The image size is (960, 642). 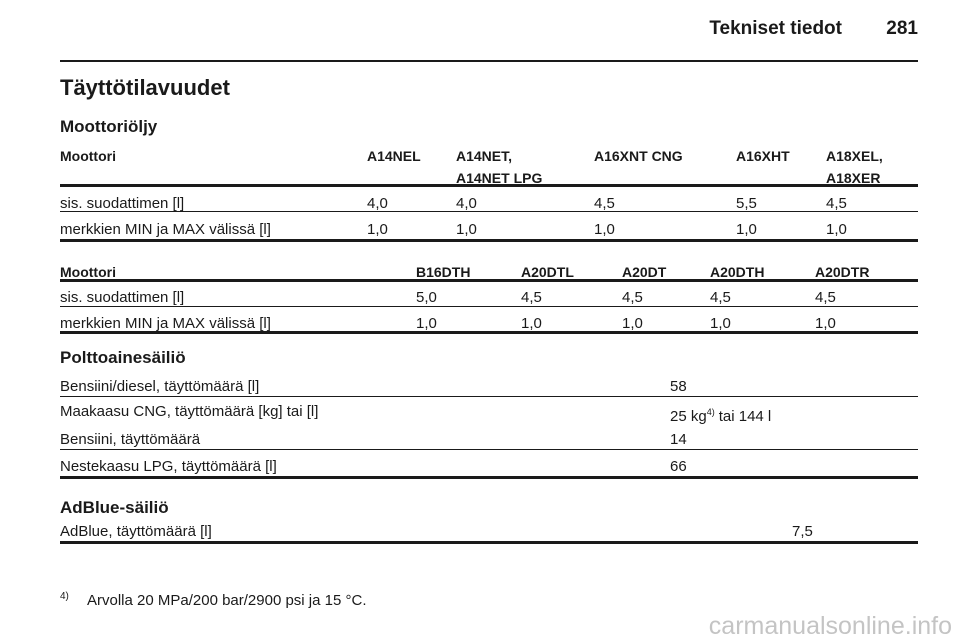 I want to click on page-number: 281, so click(x=902, y=28).